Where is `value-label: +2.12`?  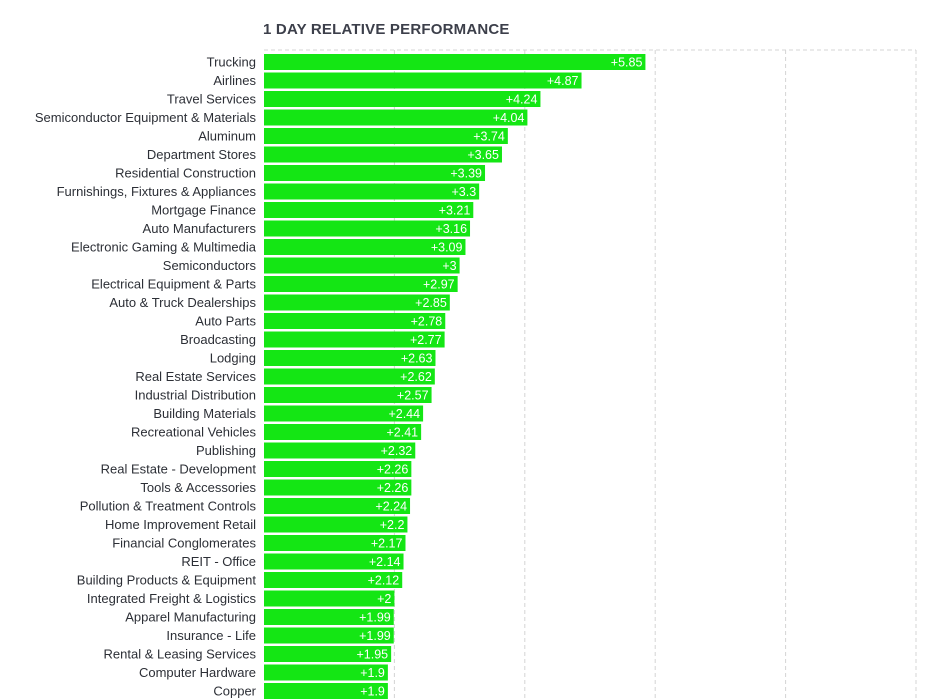 value-label: +2.12 is located at coordinates (384, 581).